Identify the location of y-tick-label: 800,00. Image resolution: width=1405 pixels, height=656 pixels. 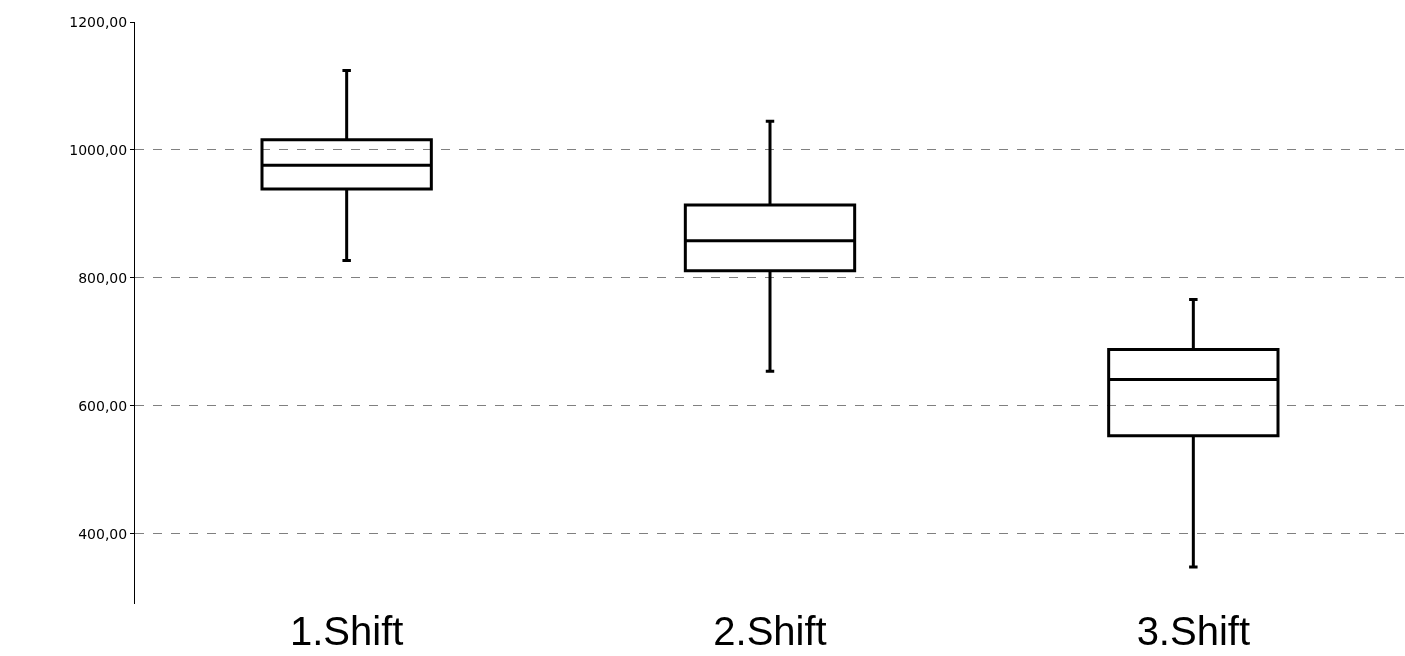
(103, 277).